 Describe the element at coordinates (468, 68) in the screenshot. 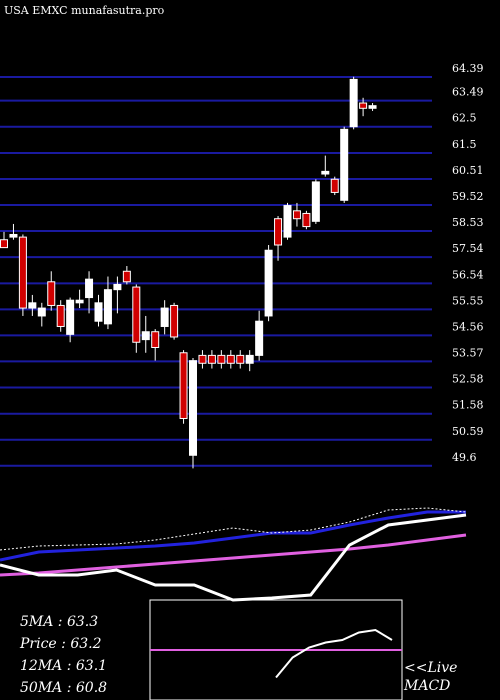

I see `y-tick-label: 64.39` at that location.